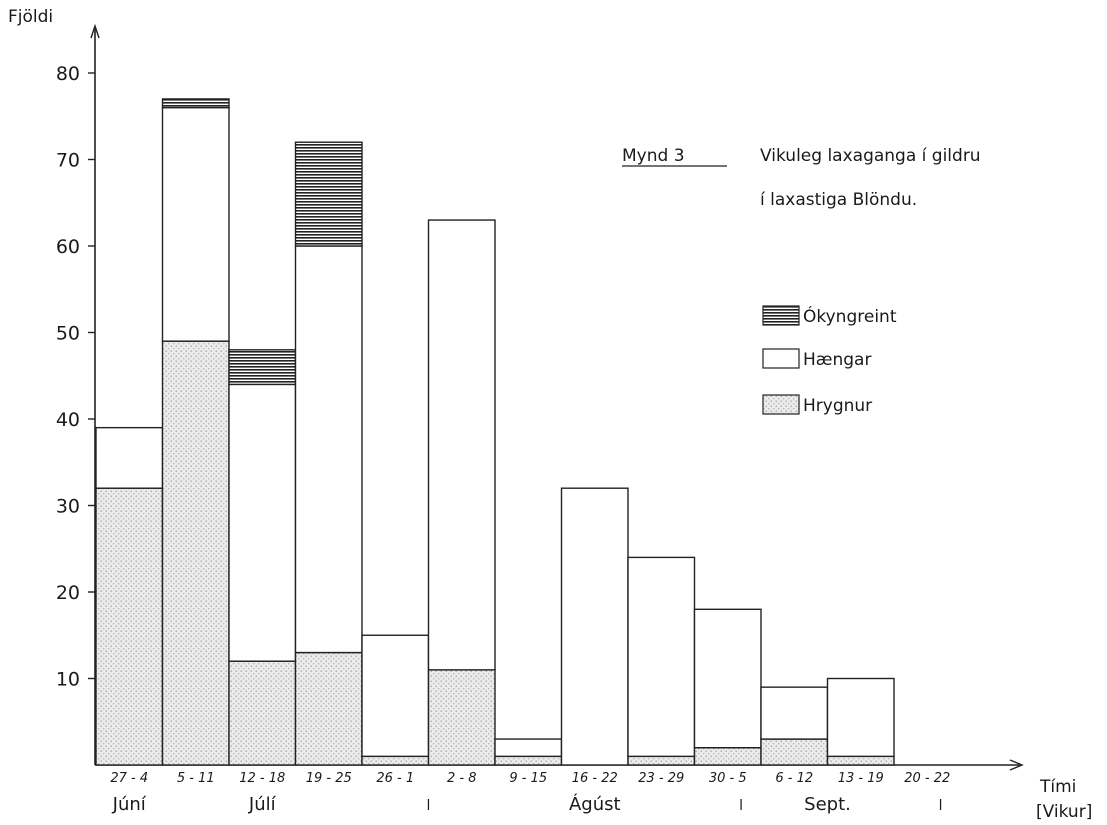 The width and height of the screenshot is (1107, 825). Describe the element at coordinates (196, 778) in the screenshot. I see `x-tick-label: 5 - 11` at that location.